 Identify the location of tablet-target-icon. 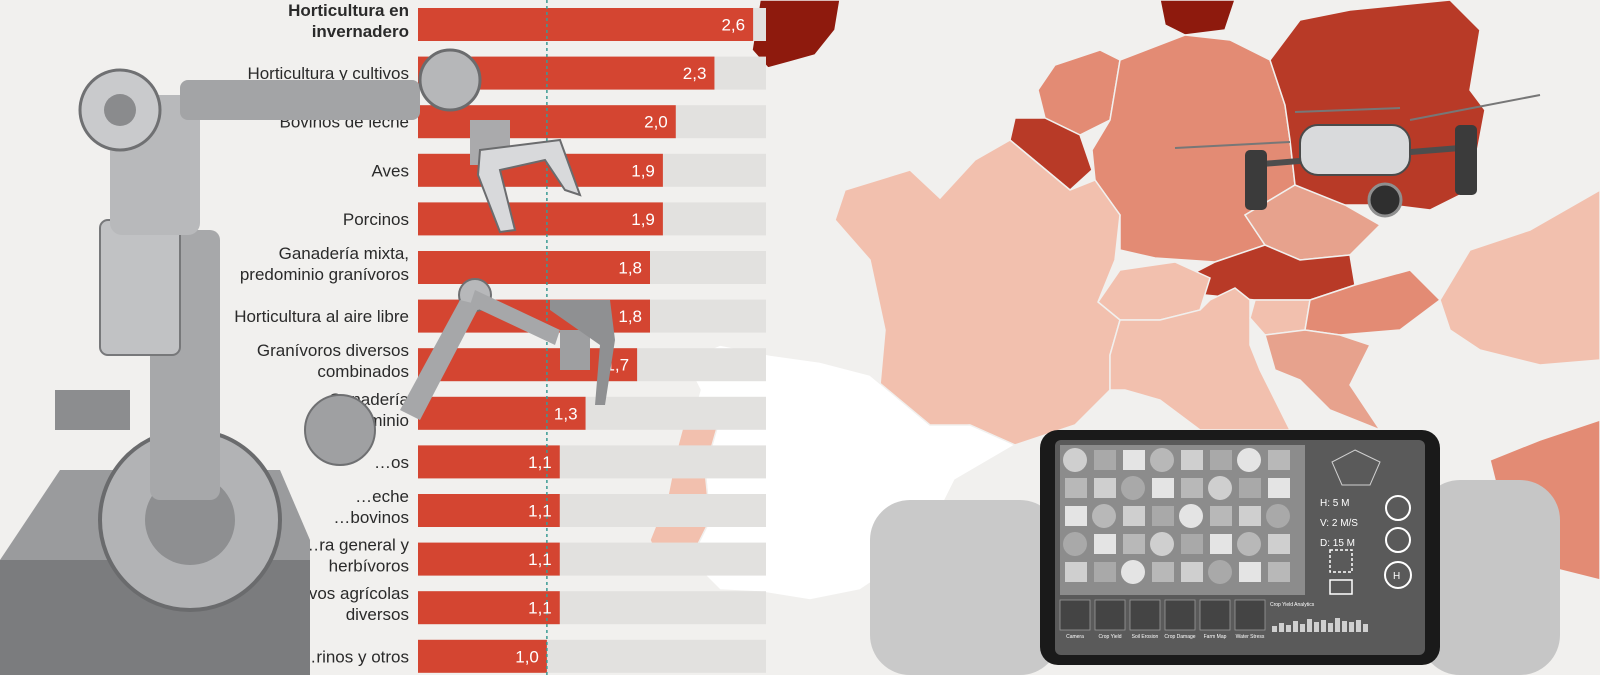
(1398, 508).